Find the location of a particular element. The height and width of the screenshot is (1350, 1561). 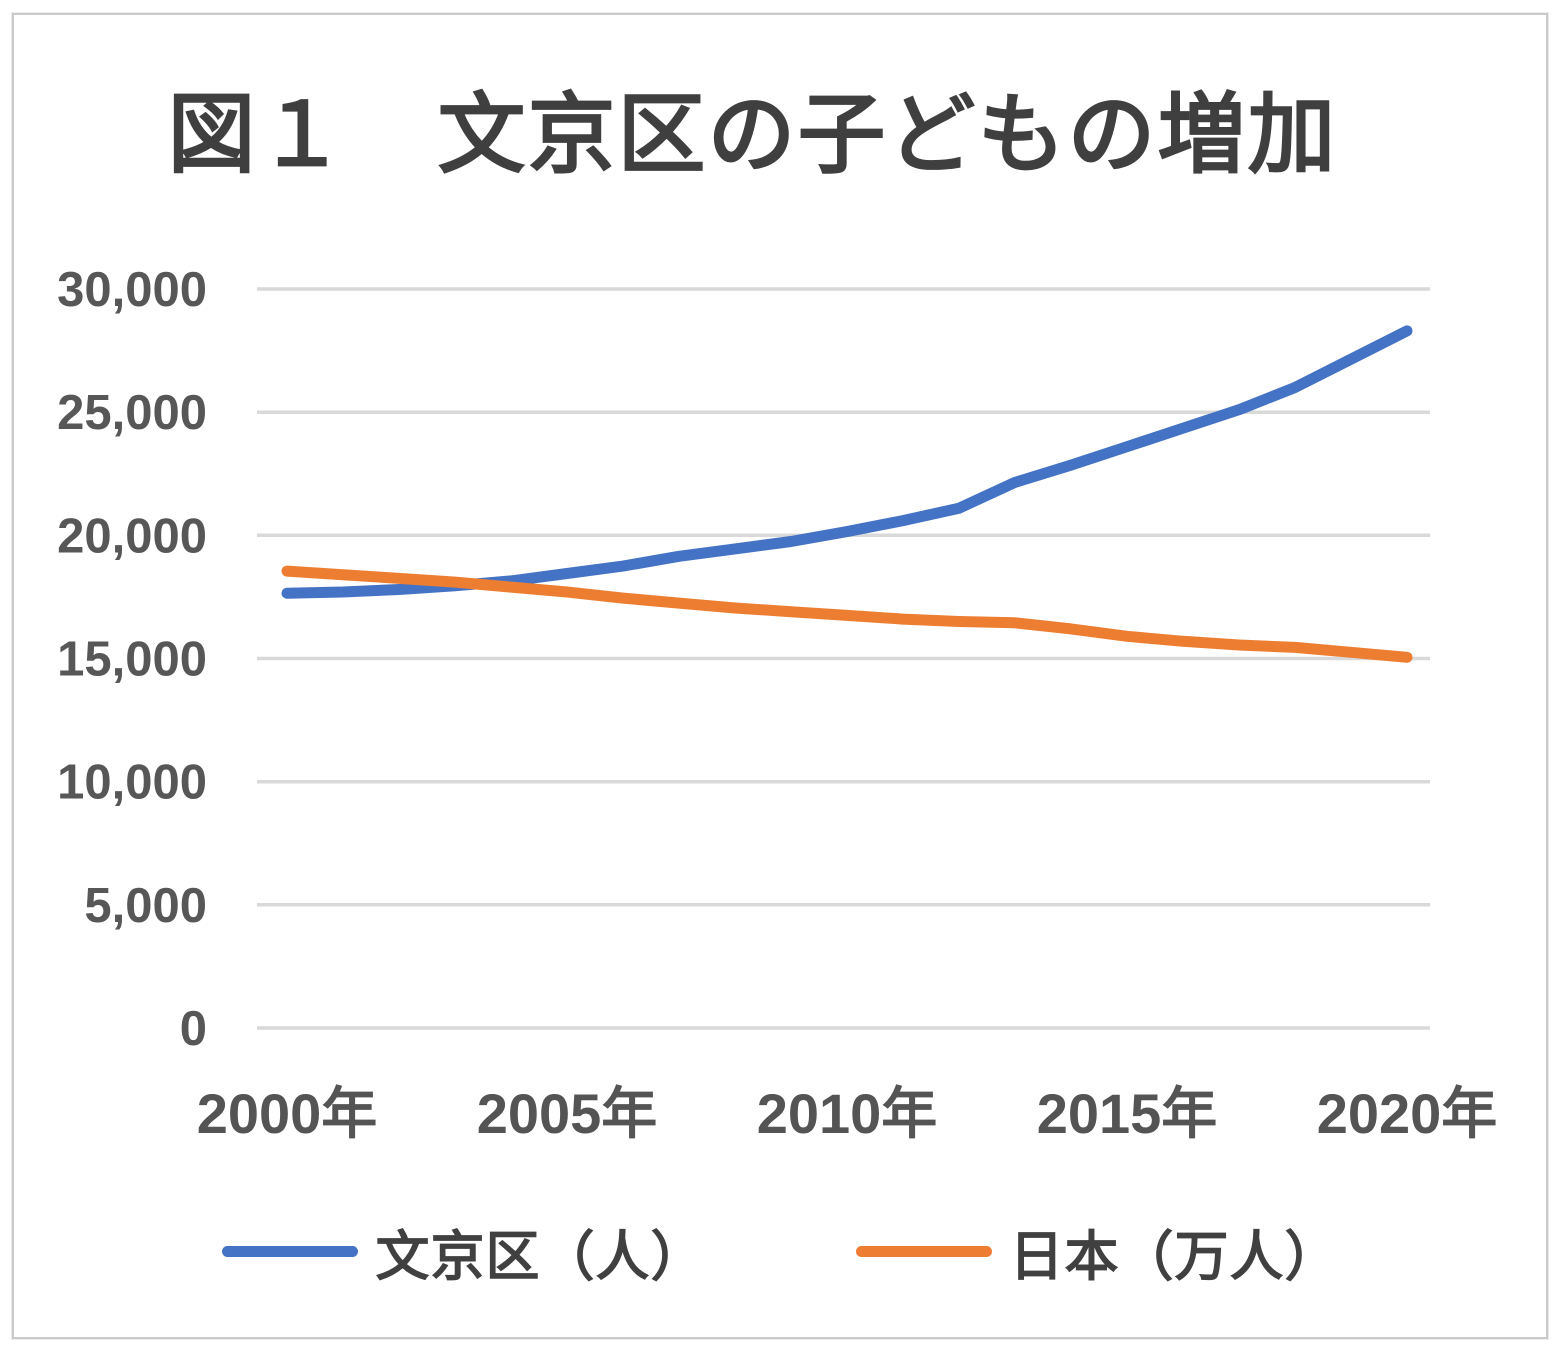

x-tick-label: 2005年 is located at coordinates (567, 1113).